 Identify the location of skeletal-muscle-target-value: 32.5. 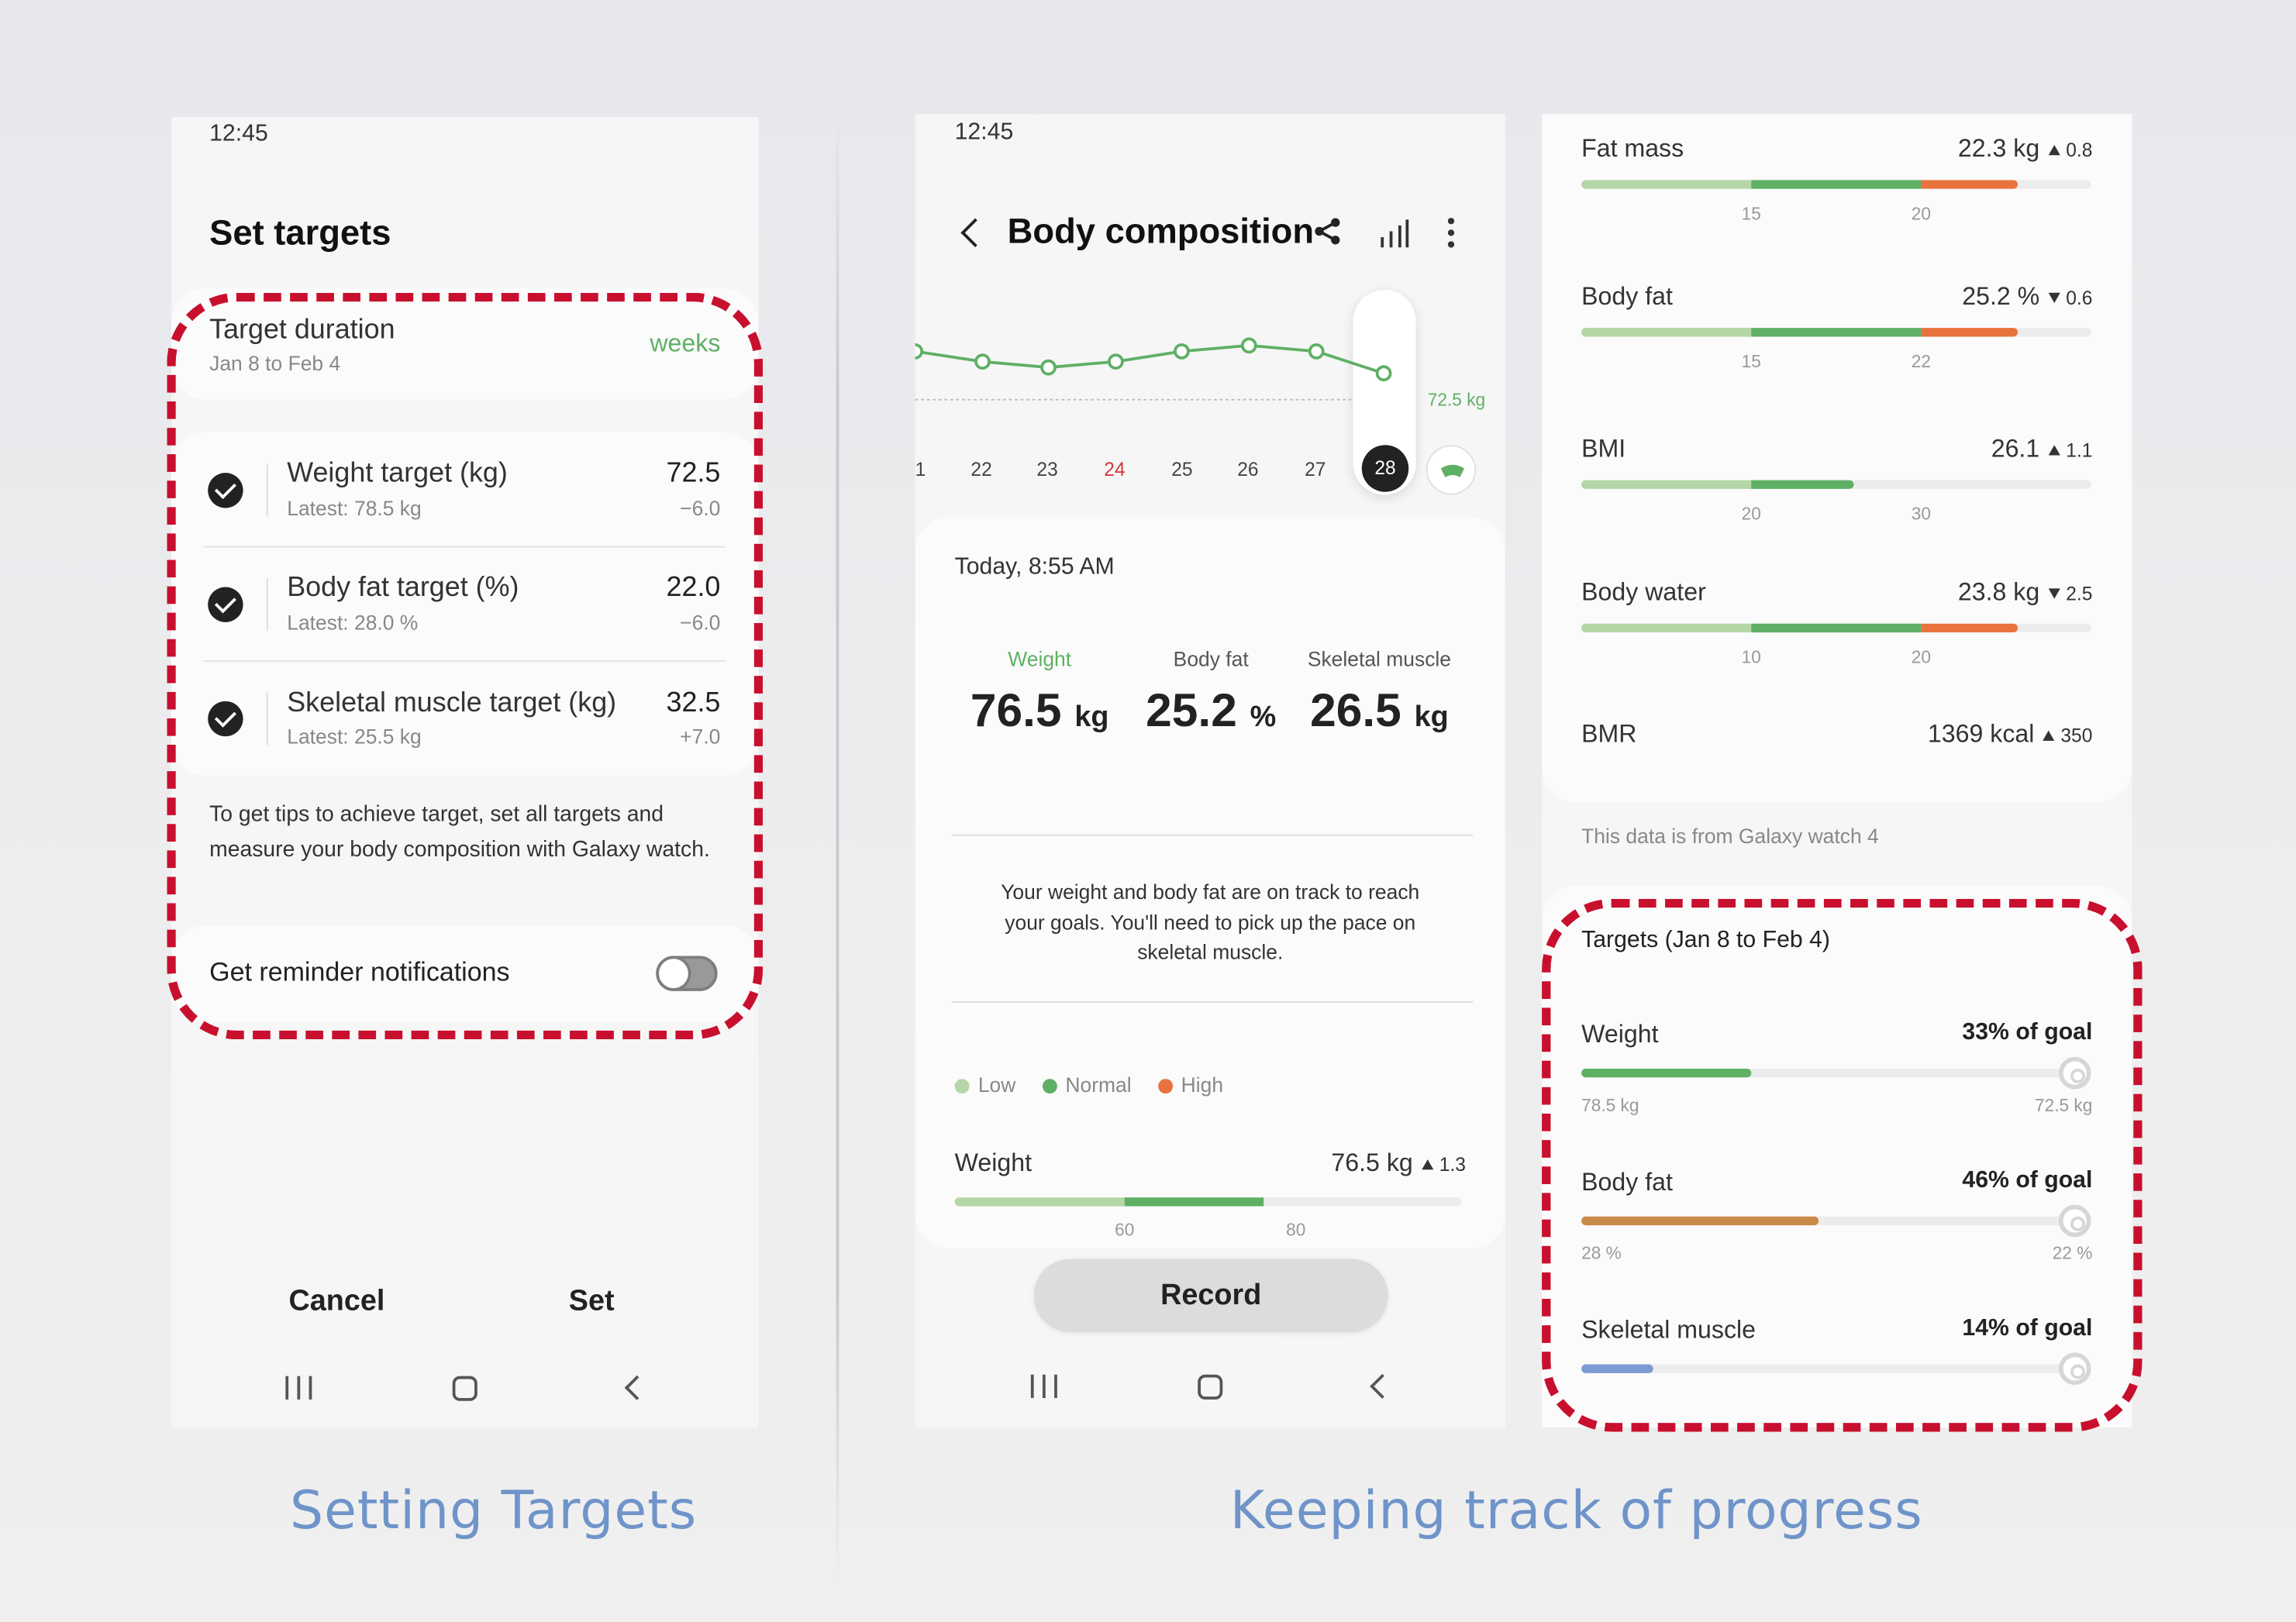
(693, 703).